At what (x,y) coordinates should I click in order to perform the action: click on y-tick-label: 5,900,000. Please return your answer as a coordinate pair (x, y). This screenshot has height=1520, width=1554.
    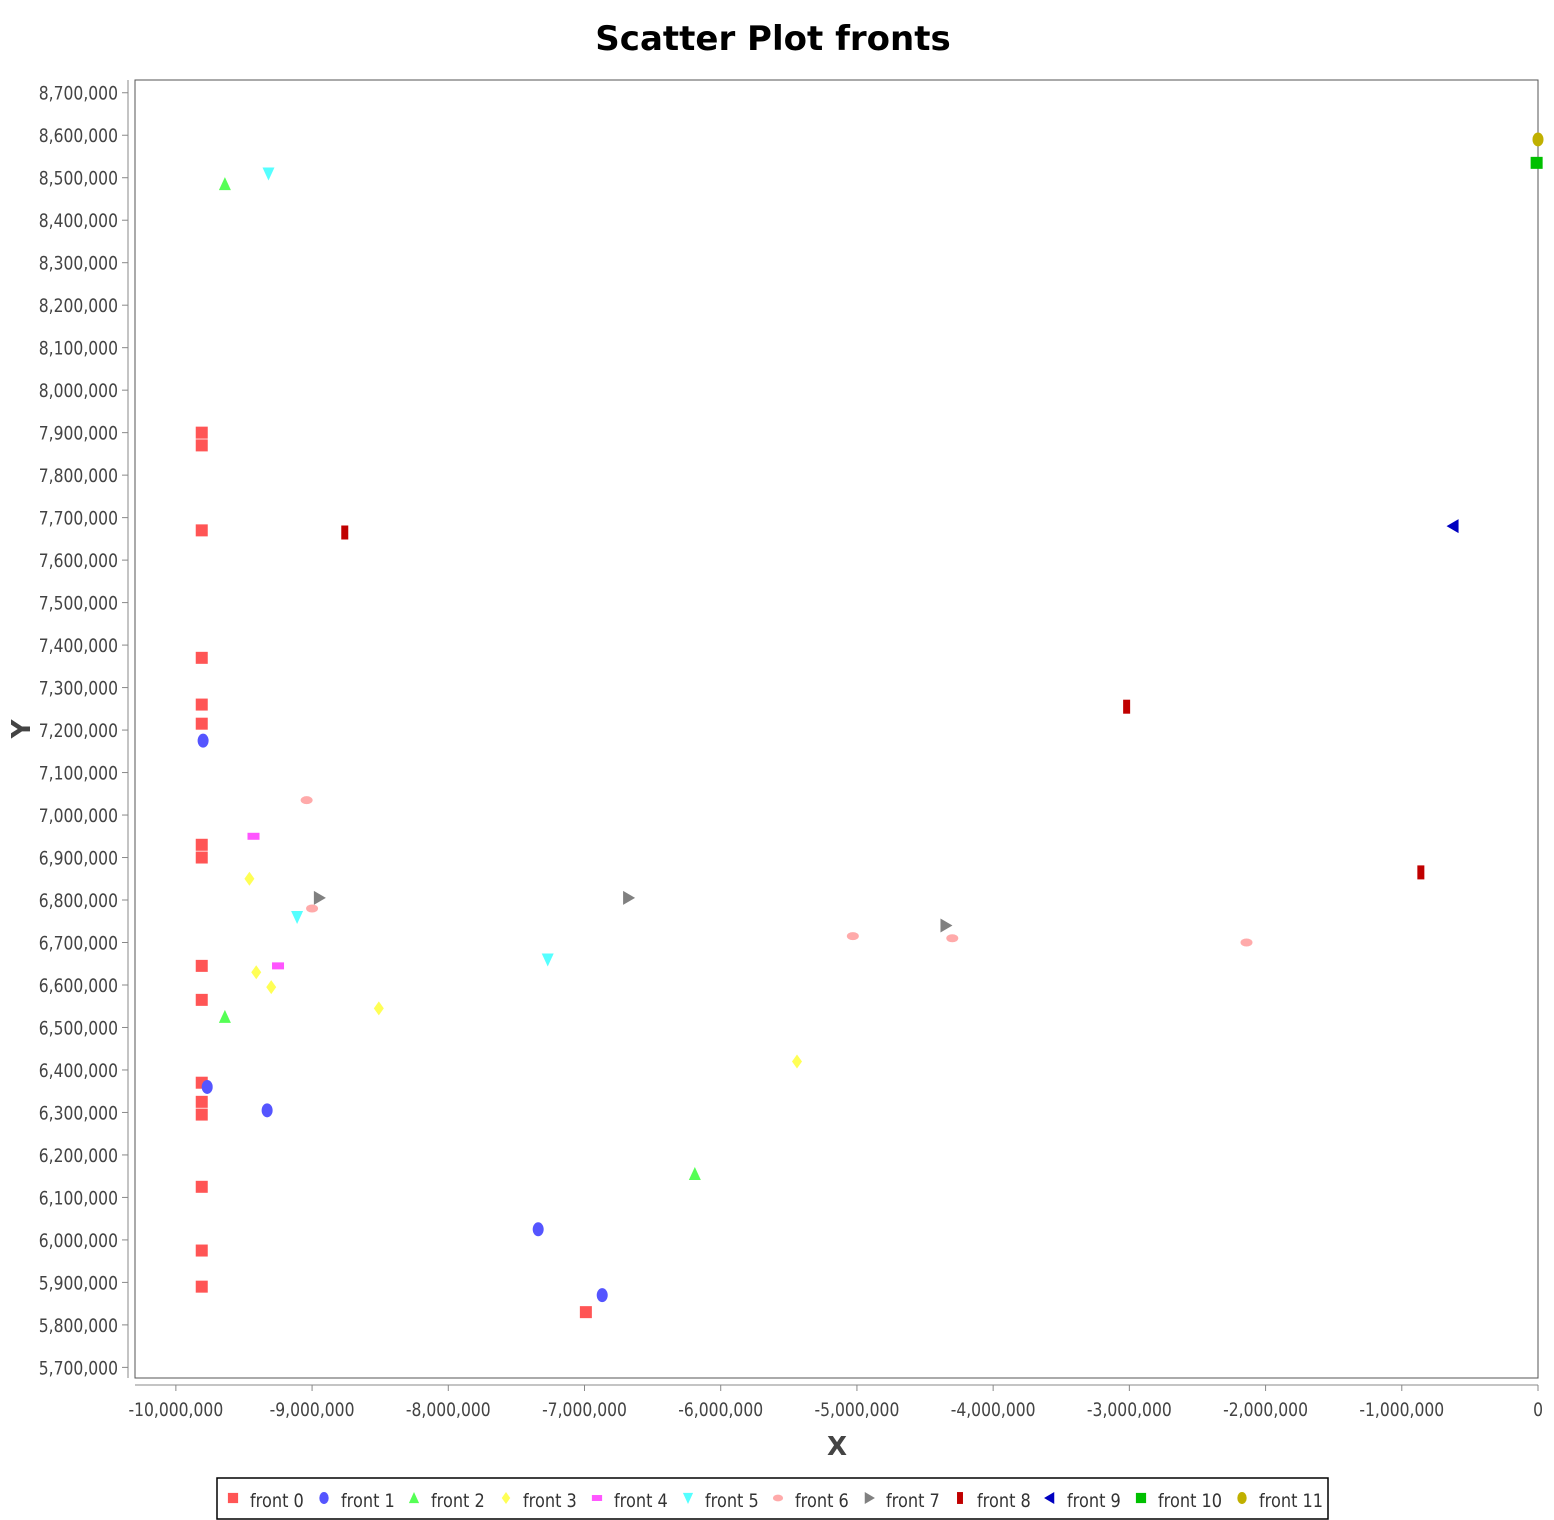
    Looking at the image, I should click on (78, 1284).